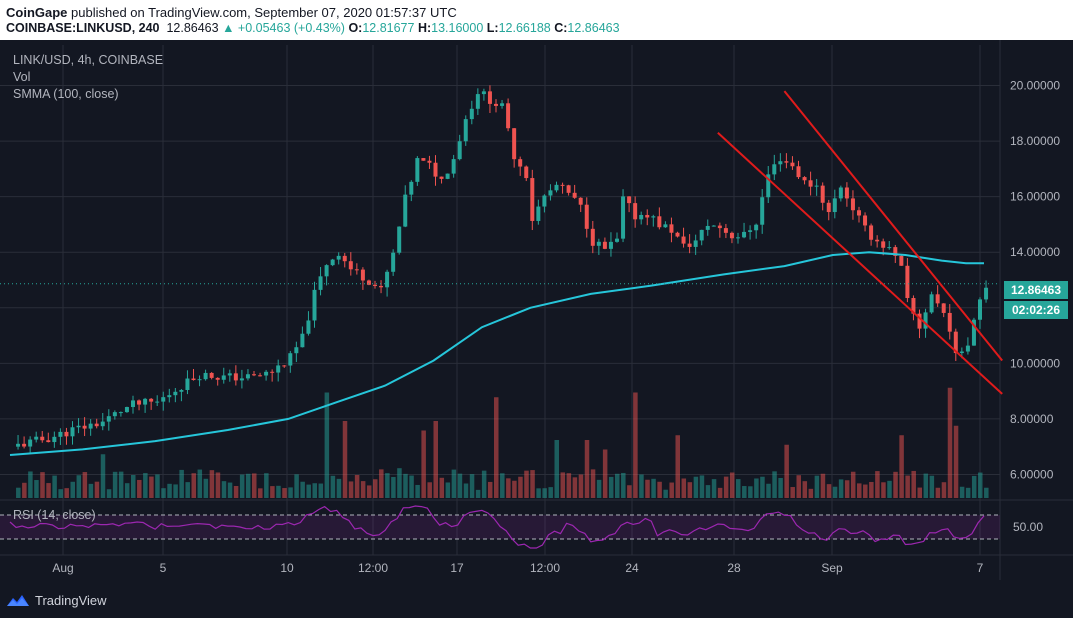 The height and width of the screenshot is (618, 1073). Describe the element at coordinates (37, 12) in the screenshot. I see `publisher-name: CoinGape` at that location.